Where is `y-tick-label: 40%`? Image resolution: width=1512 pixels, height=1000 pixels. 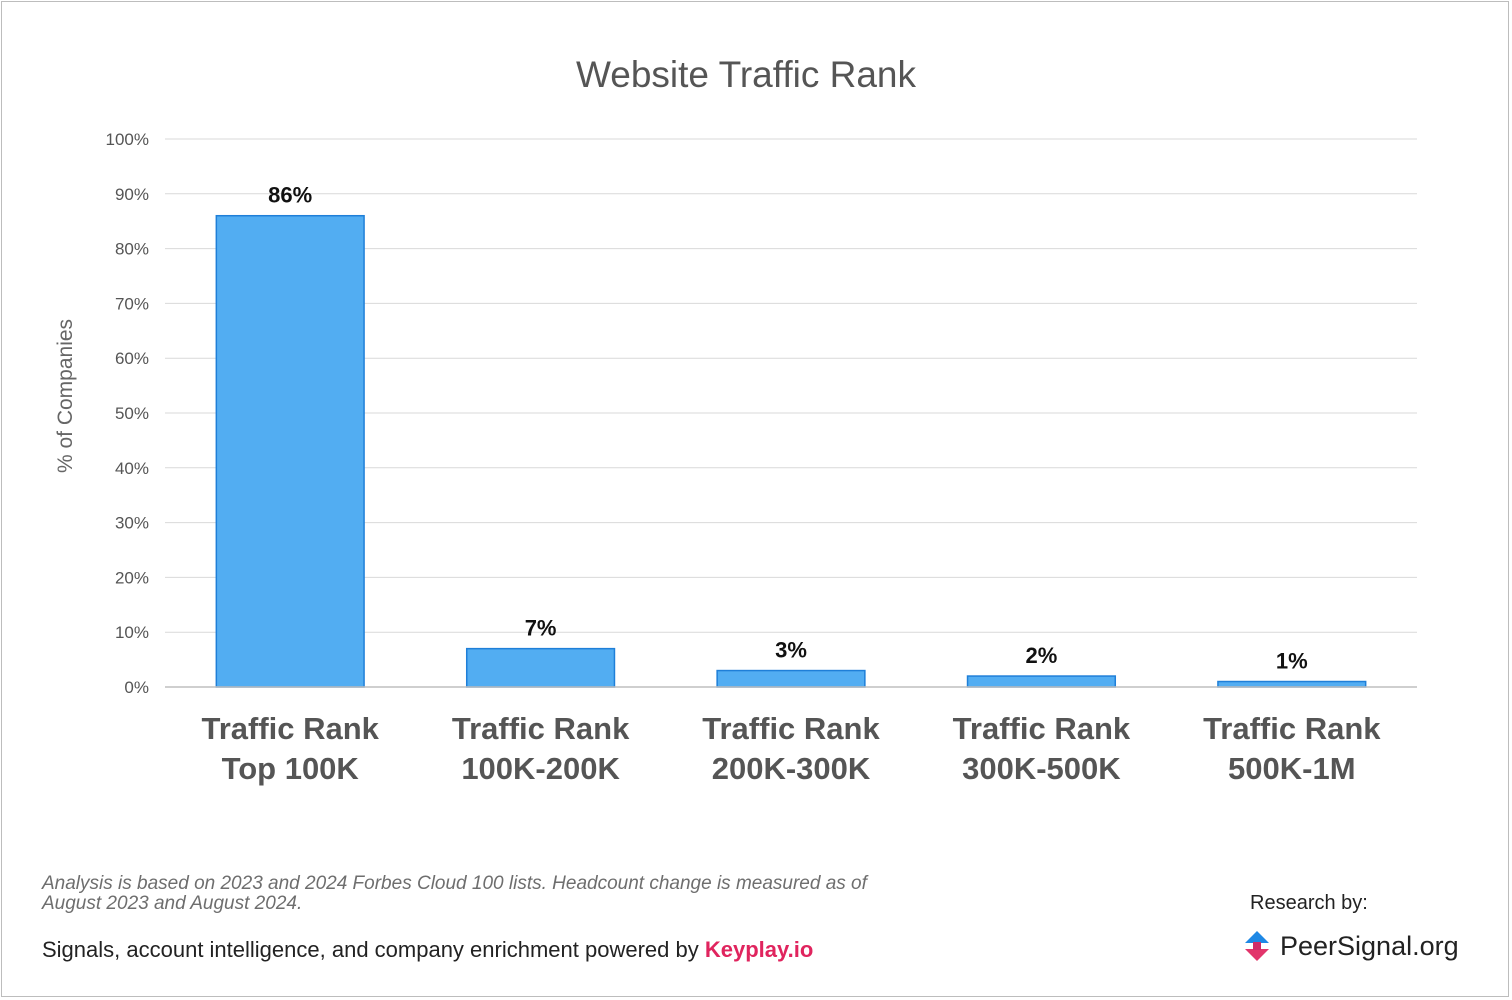 y-tick-label: 40% is located at coordinates (132, 468).